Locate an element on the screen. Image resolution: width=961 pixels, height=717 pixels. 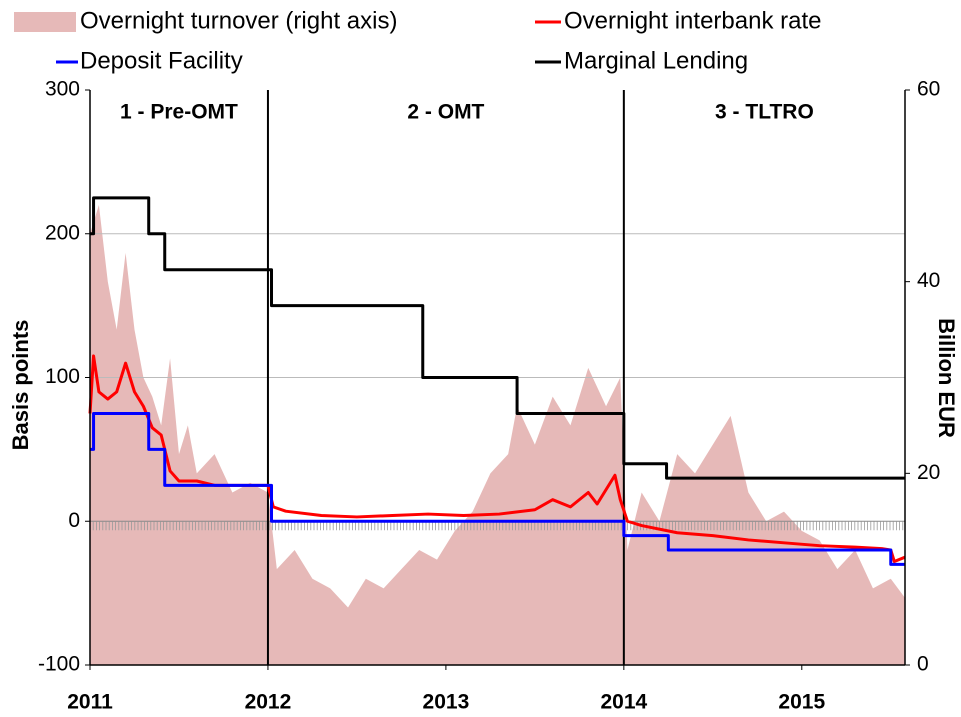
y2-tick-label: 40 is located at coordinates (928, 280).